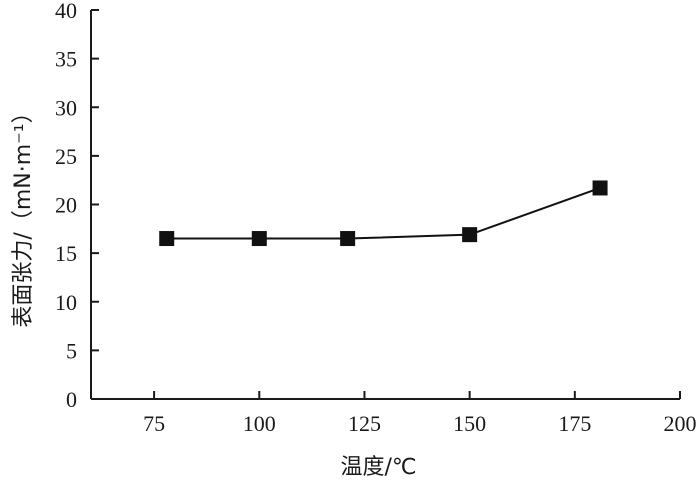 This screenshot has width=700, height=487. I want to click on x-axis-title: 温度/℃, so click(378, 467).